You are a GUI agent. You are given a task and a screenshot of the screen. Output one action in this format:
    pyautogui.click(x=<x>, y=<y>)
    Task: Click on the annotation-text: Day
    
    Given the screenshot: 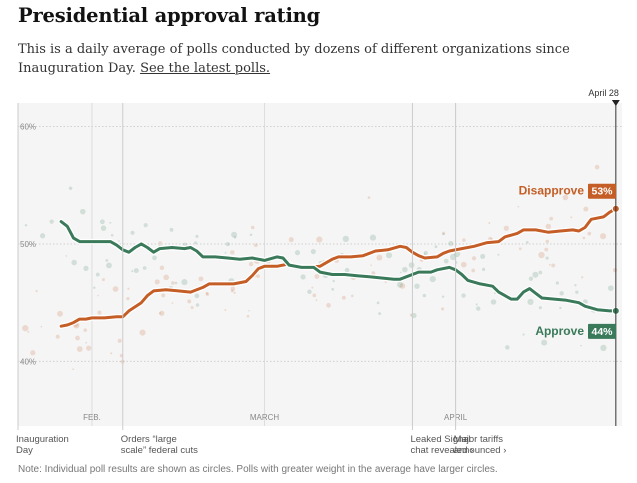 What is the action you would take?
    pyautogui.click(x=24, y=450)
    